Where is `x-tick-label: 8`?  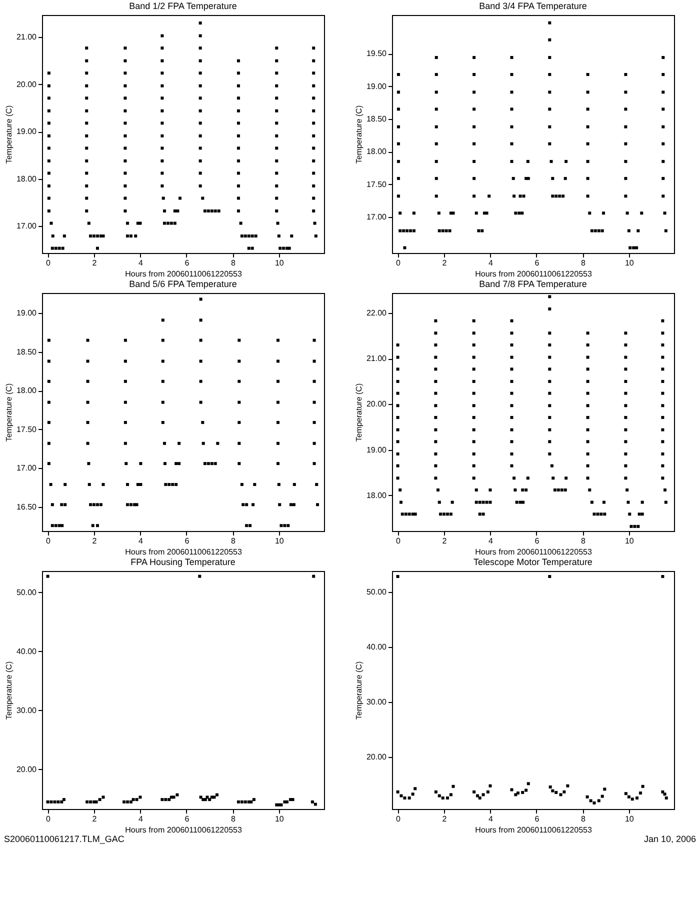
x-tick-label: 8 is located at coordinates (233, 263).